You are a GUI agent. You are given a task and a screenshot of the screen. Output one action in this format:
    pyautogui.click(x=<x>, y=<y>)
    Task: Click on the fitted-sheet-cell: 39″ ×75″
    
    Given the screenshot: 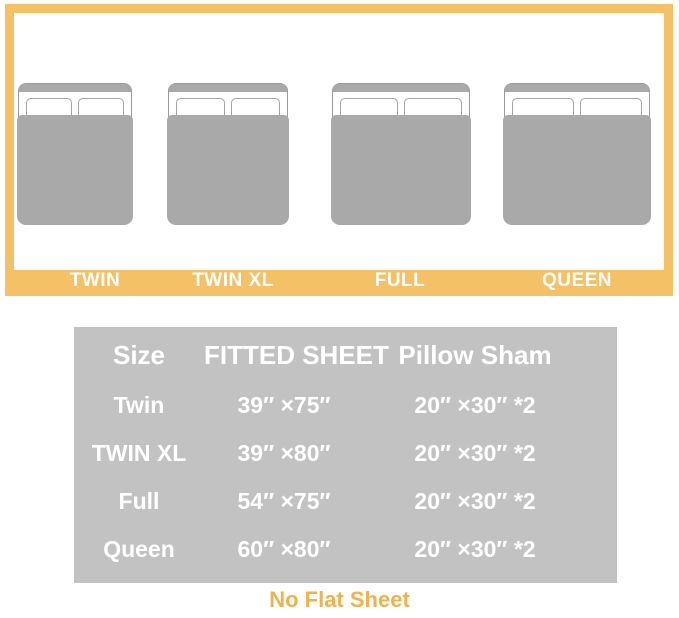 What is the action you would take?
    pyautogui.click(x=284, y=404)
    